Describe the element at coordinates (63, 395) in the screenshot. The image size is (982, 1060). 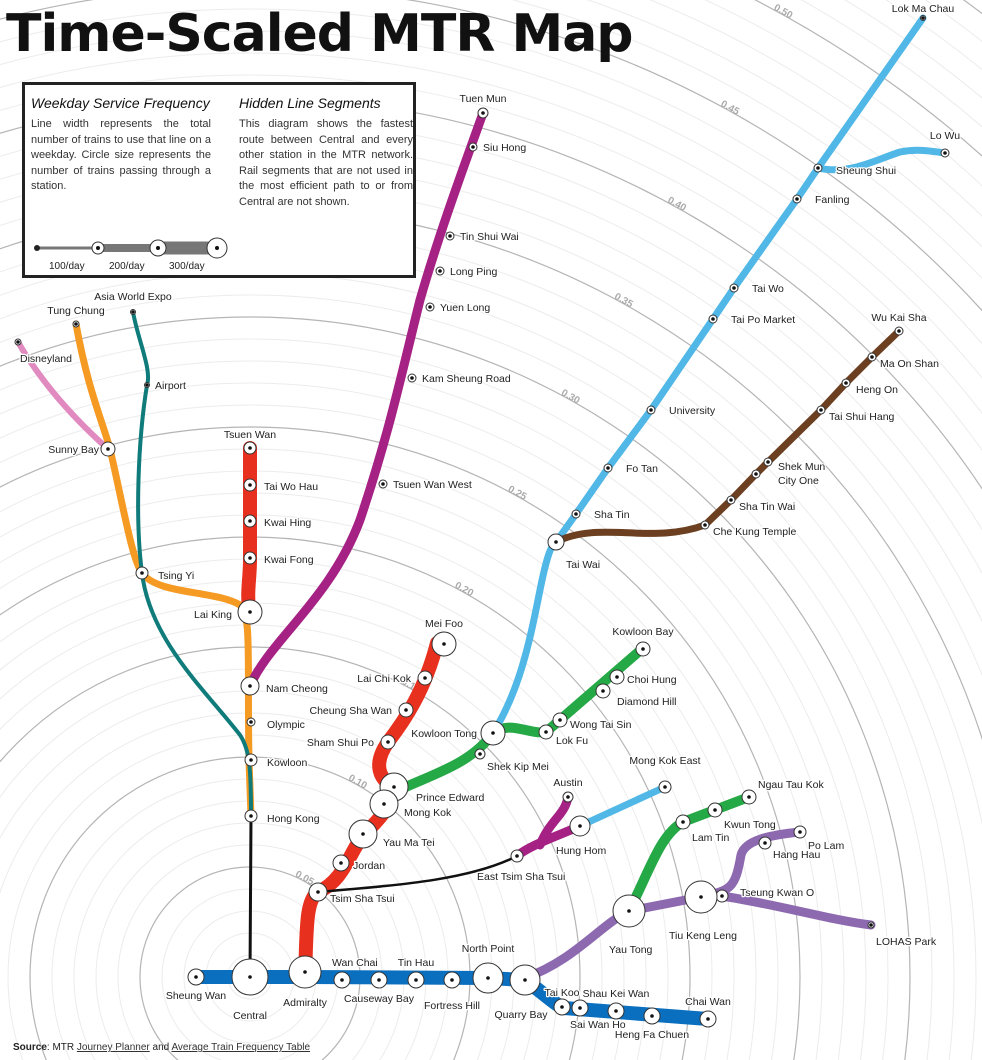
I see `disneyland-line` at that location.